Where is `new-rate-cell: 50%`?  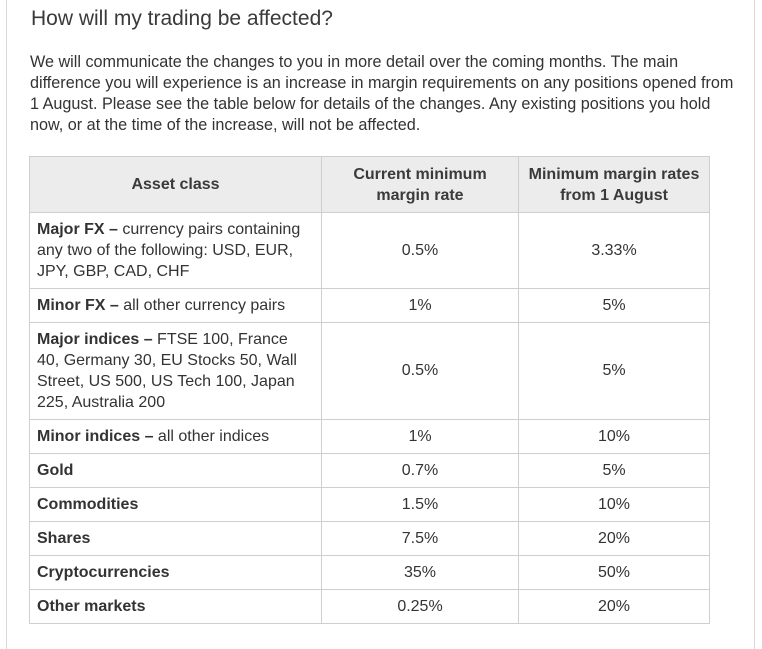
new-rate-cell: 50% is located at coordinates (614, 572).